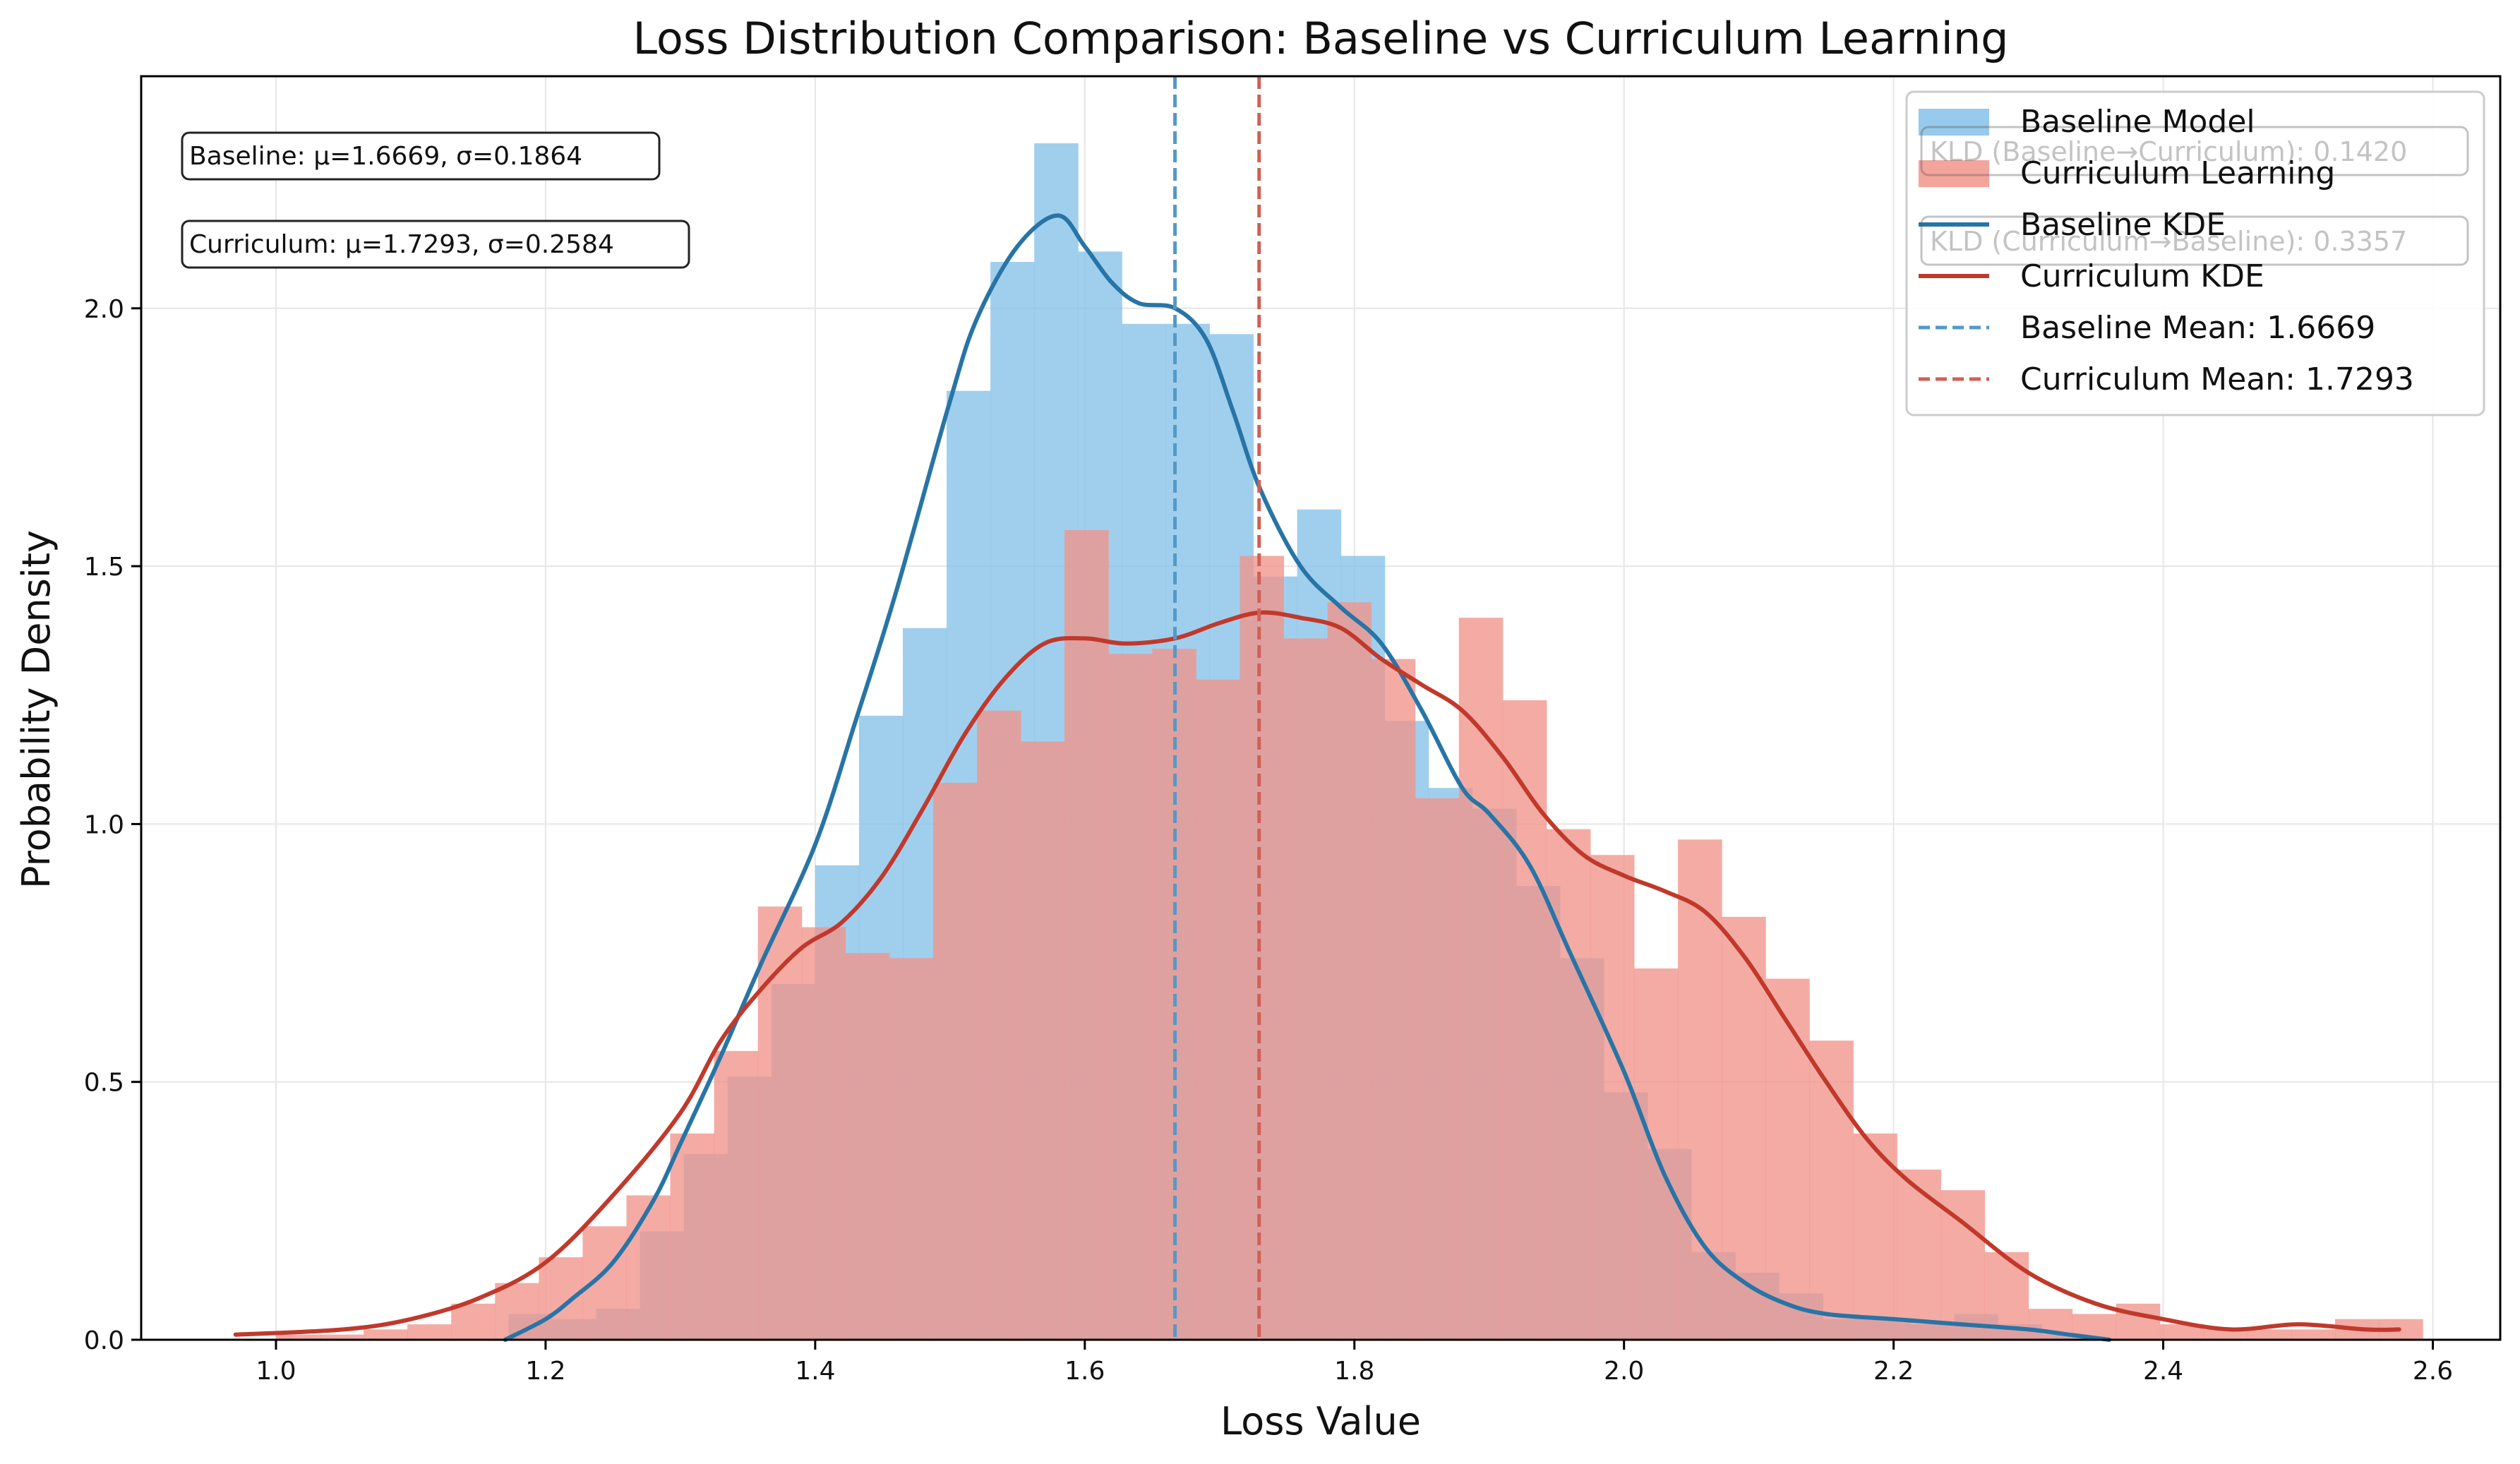 This screenshot has height=1464, width=2520. What do you see at coordinates (37, 709) in the screenshot?
I see `y-axis-label: Probability Density` at bounding box center [37, 709].